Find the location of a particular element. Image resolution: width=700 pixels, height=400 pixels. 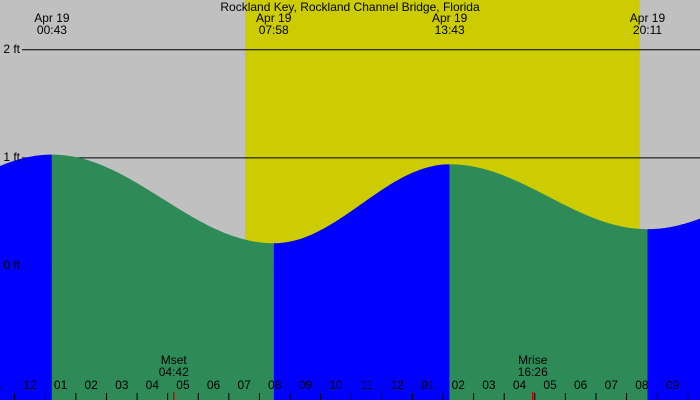

extreme-time: 07:58 is located at coordinates (274, 30).